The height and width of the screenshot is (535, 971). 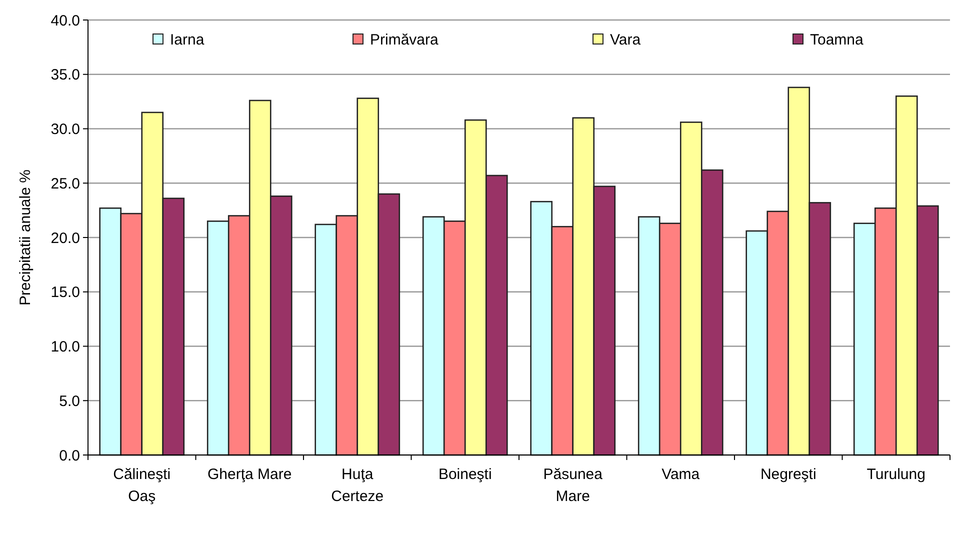 What do you see at coordinates (626, 39) in the screenshot?
I see `legend-label: Vara` at bounding box center [626, 39].